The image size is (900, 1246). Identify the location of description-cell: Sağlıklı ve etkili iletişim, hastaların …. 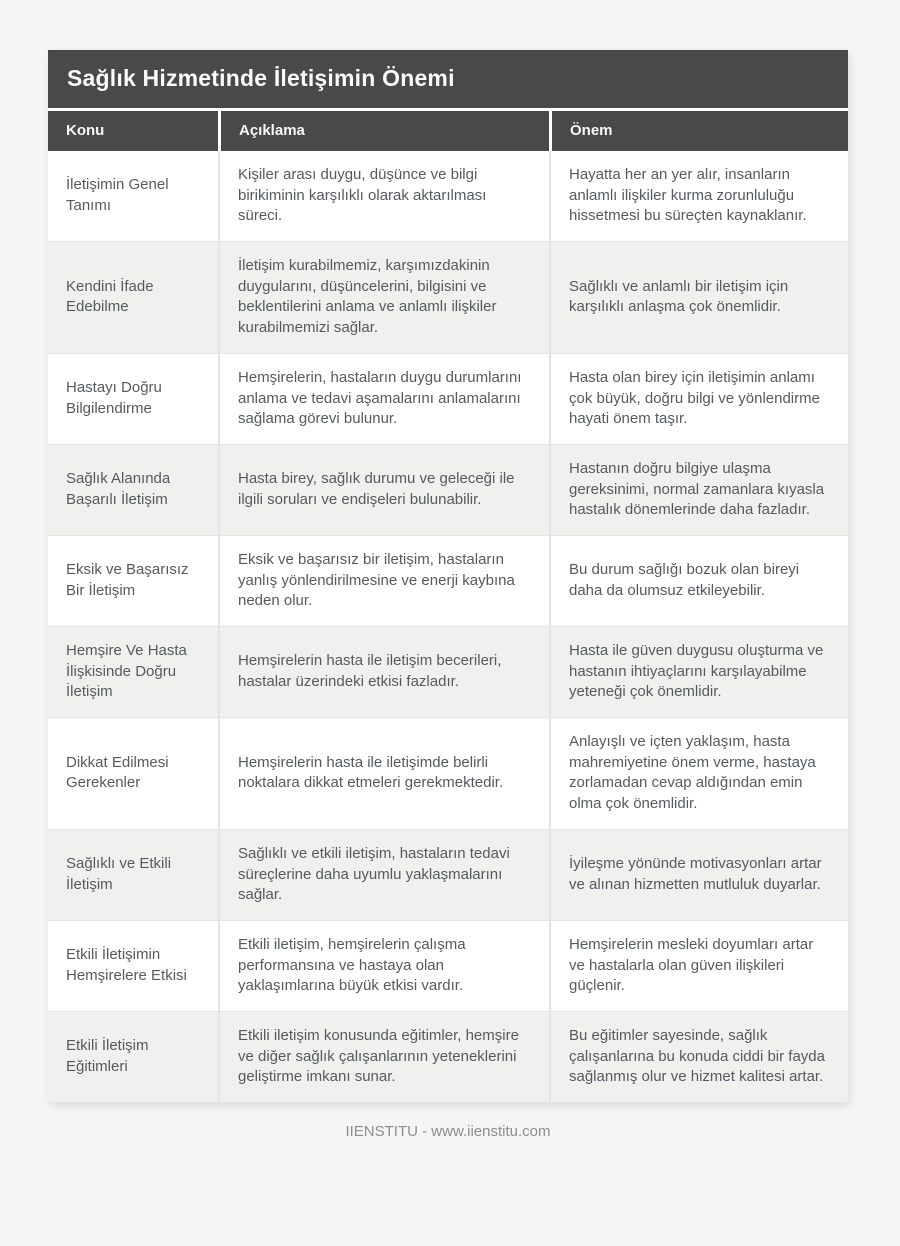
(383, 874).